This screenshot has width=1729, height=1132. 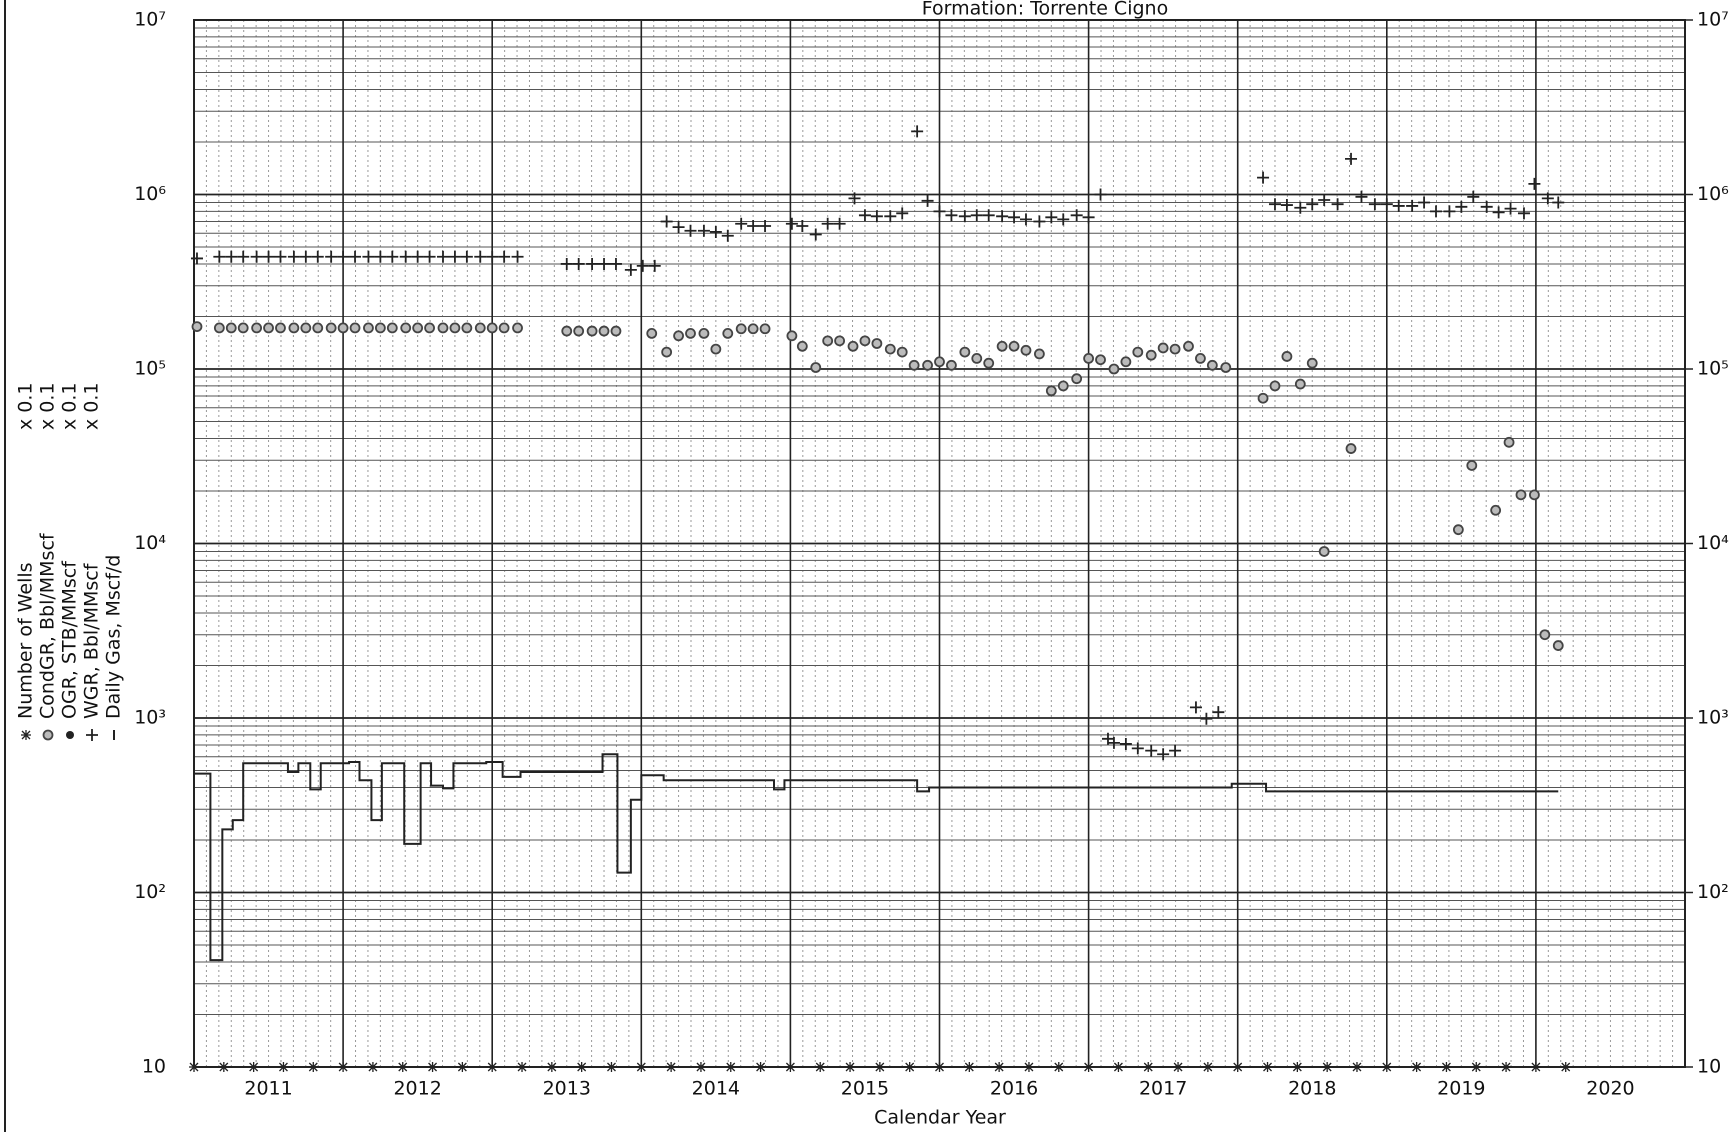 I want to click on y2-tick-label: 10⁵, so click(x=1713, y=369).